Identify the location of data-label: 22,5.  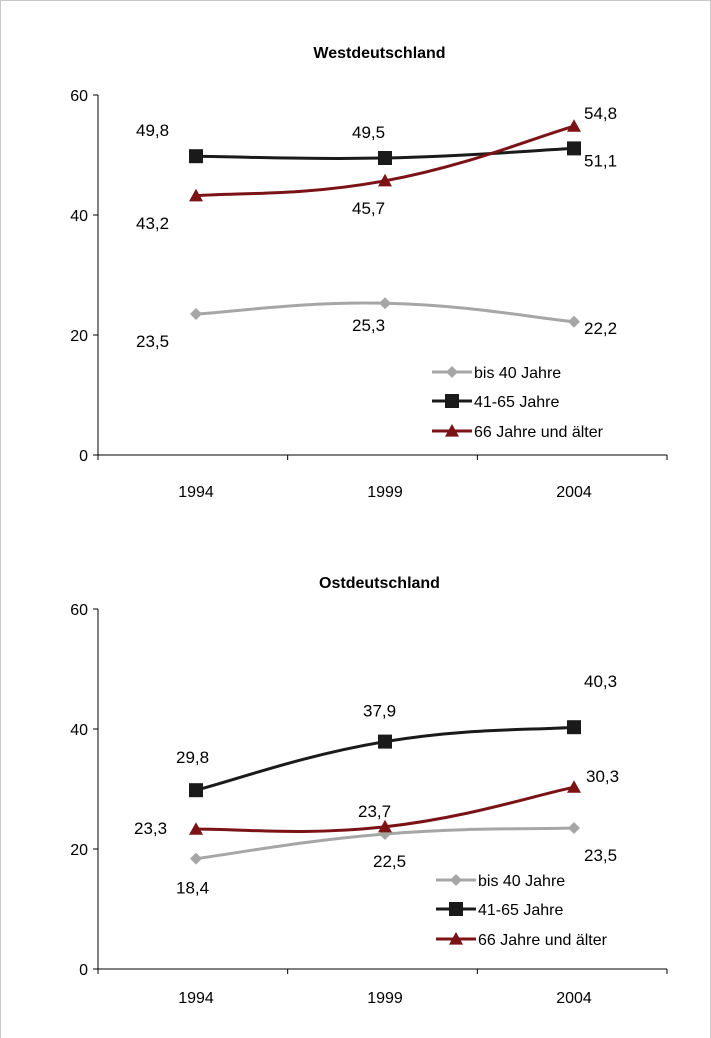
(389, 861).